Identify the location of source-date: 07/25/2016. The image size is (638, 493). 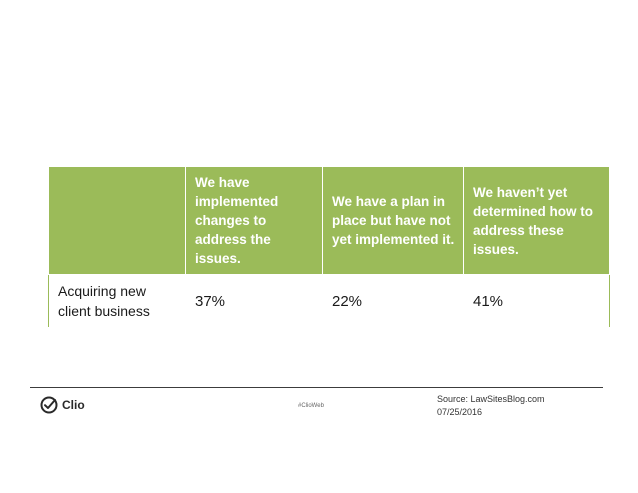
(460, 412).